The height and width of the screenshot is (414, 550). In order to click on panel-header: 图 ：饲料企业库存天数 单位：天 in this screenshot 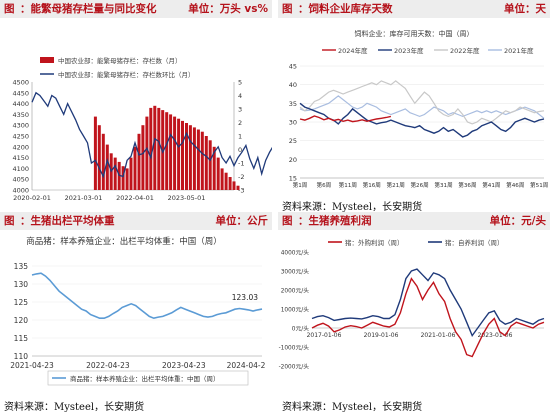, I will do `click(414, 9)`.